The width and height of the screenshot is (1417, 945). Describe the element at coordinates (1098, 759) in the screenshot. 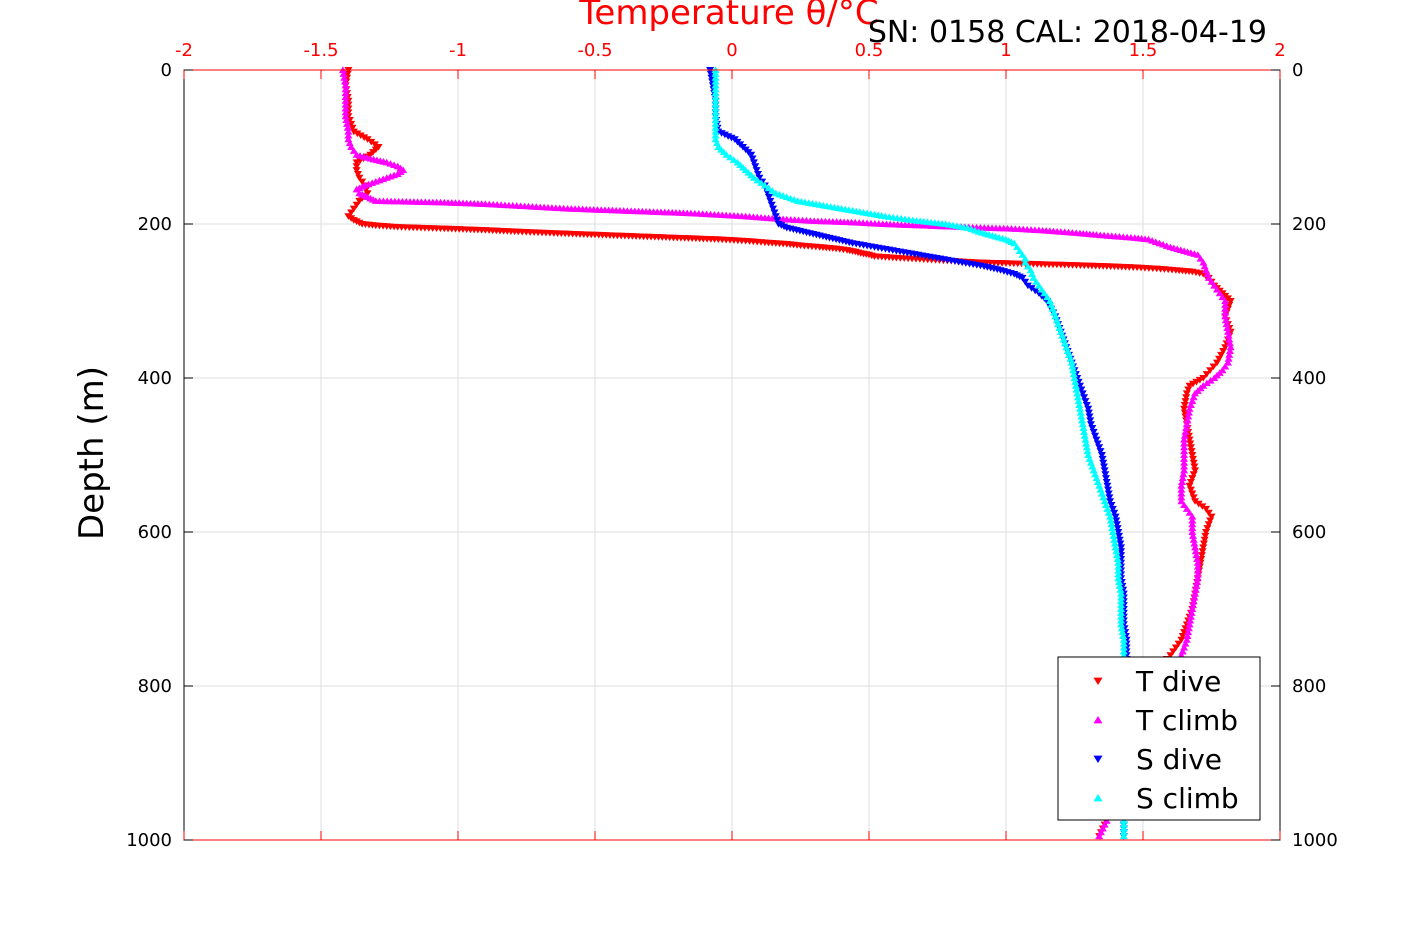

I see `legend-marker-s-dive` at that location.